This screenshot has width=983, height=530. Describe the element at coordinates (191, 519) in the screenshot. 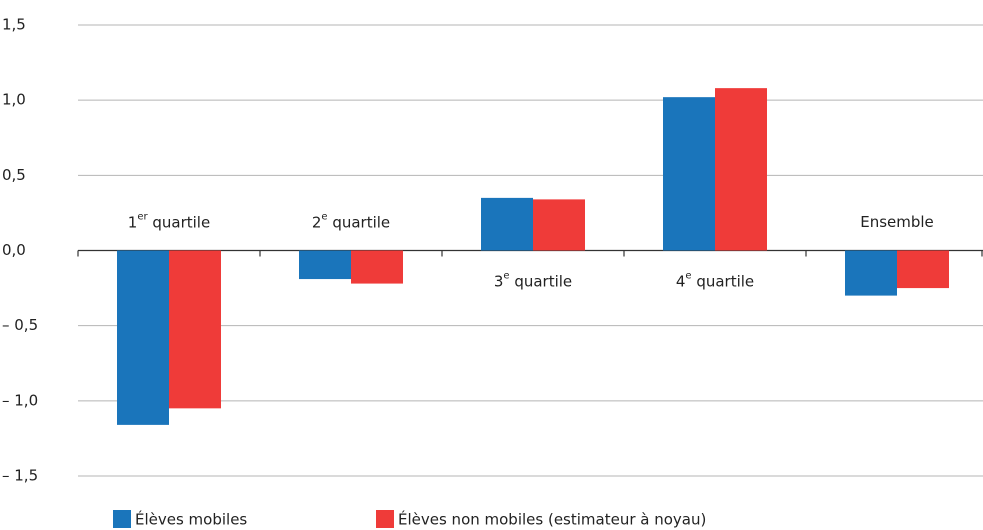

I see `legend-label: Élèves mobiles` at that location.